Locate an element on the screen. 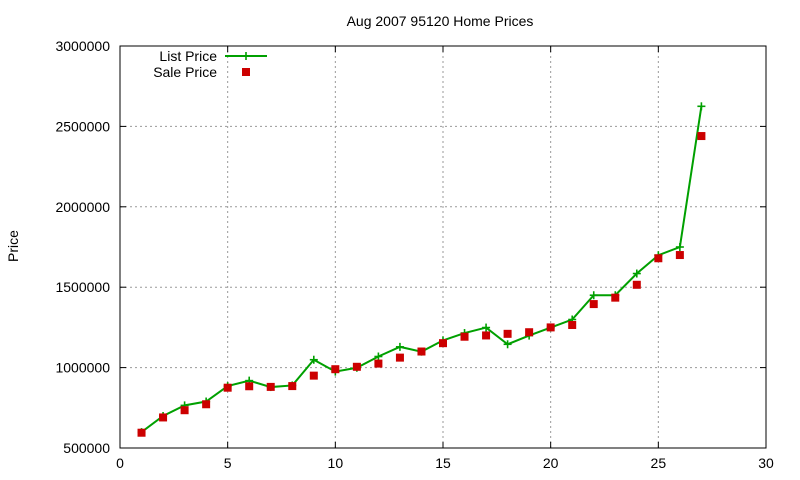 The width and height of the screenshot is (800, 480). y-axis-label: Price is located at coordinates (13, 246).